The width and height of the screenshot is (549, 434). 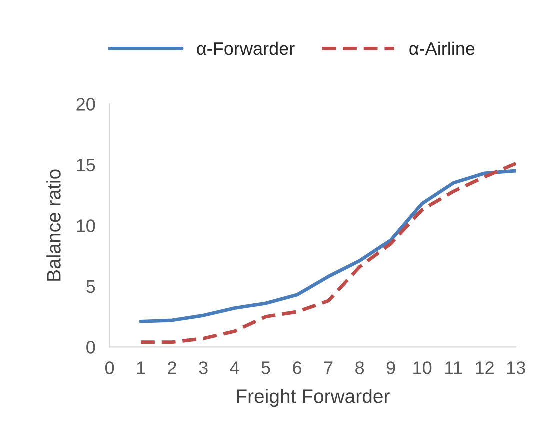 I want to click on y-tick-label: 5, so click(x=91, y=287).